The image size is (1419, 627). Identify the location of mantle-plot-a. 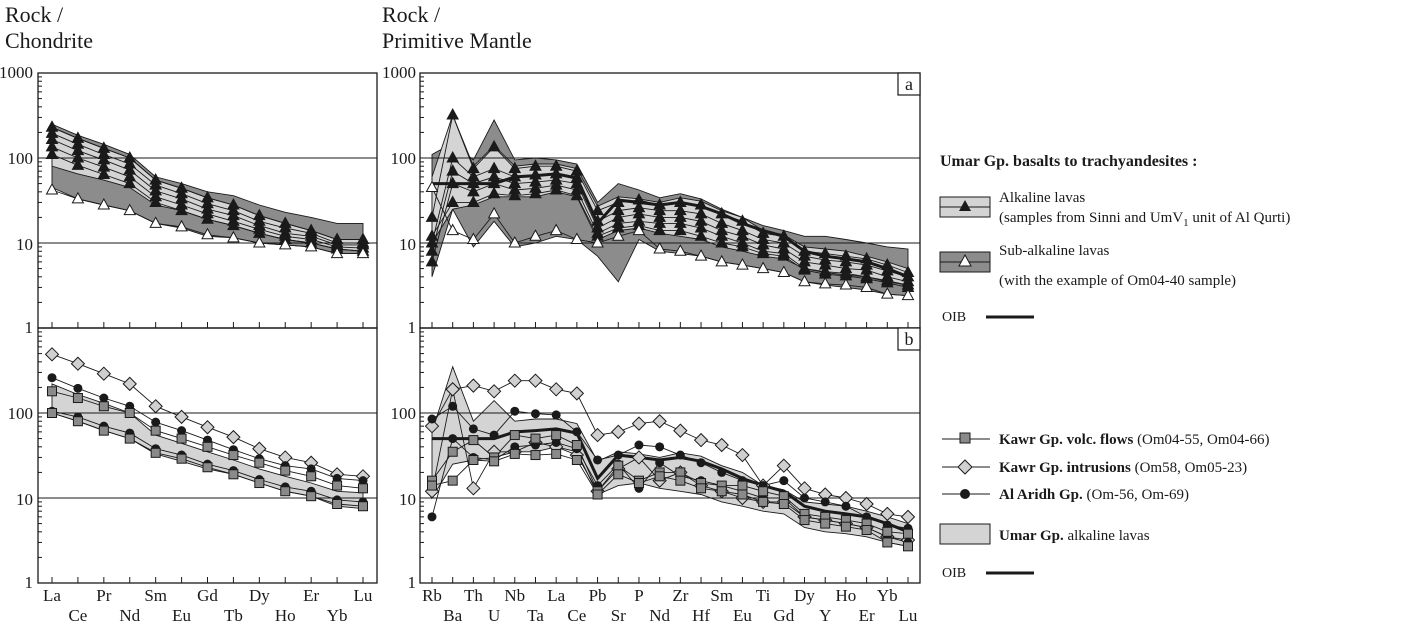
(670, 200).